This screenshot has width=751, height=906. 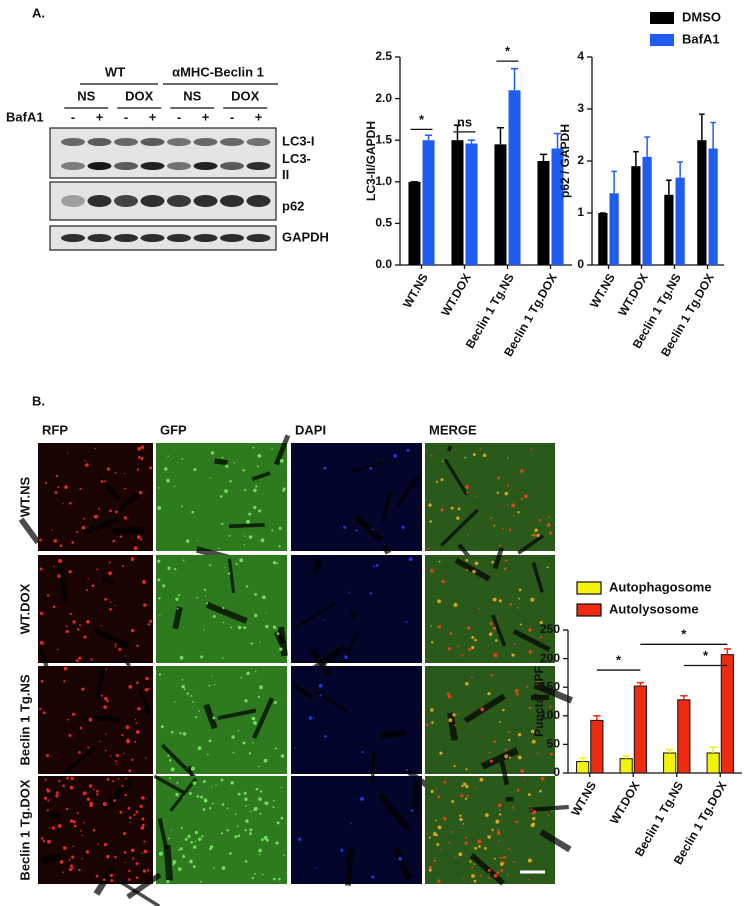 What do you see at coordinates (556, 772) in the screenshot?
I see `y-tick-label: 0` at bounding box center [556, 772].